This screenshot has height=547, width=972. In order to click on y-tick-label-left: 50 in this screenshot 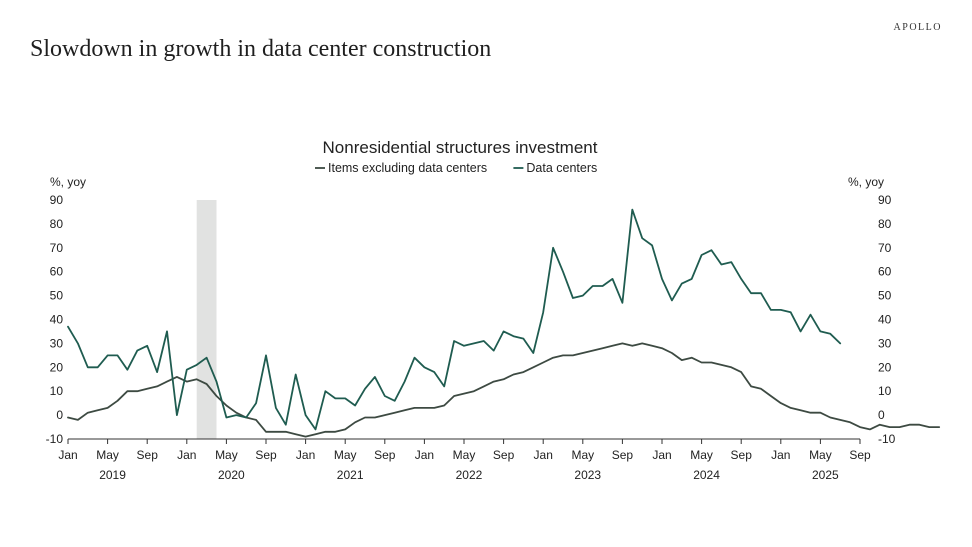, I will do `click(57, 296)`.